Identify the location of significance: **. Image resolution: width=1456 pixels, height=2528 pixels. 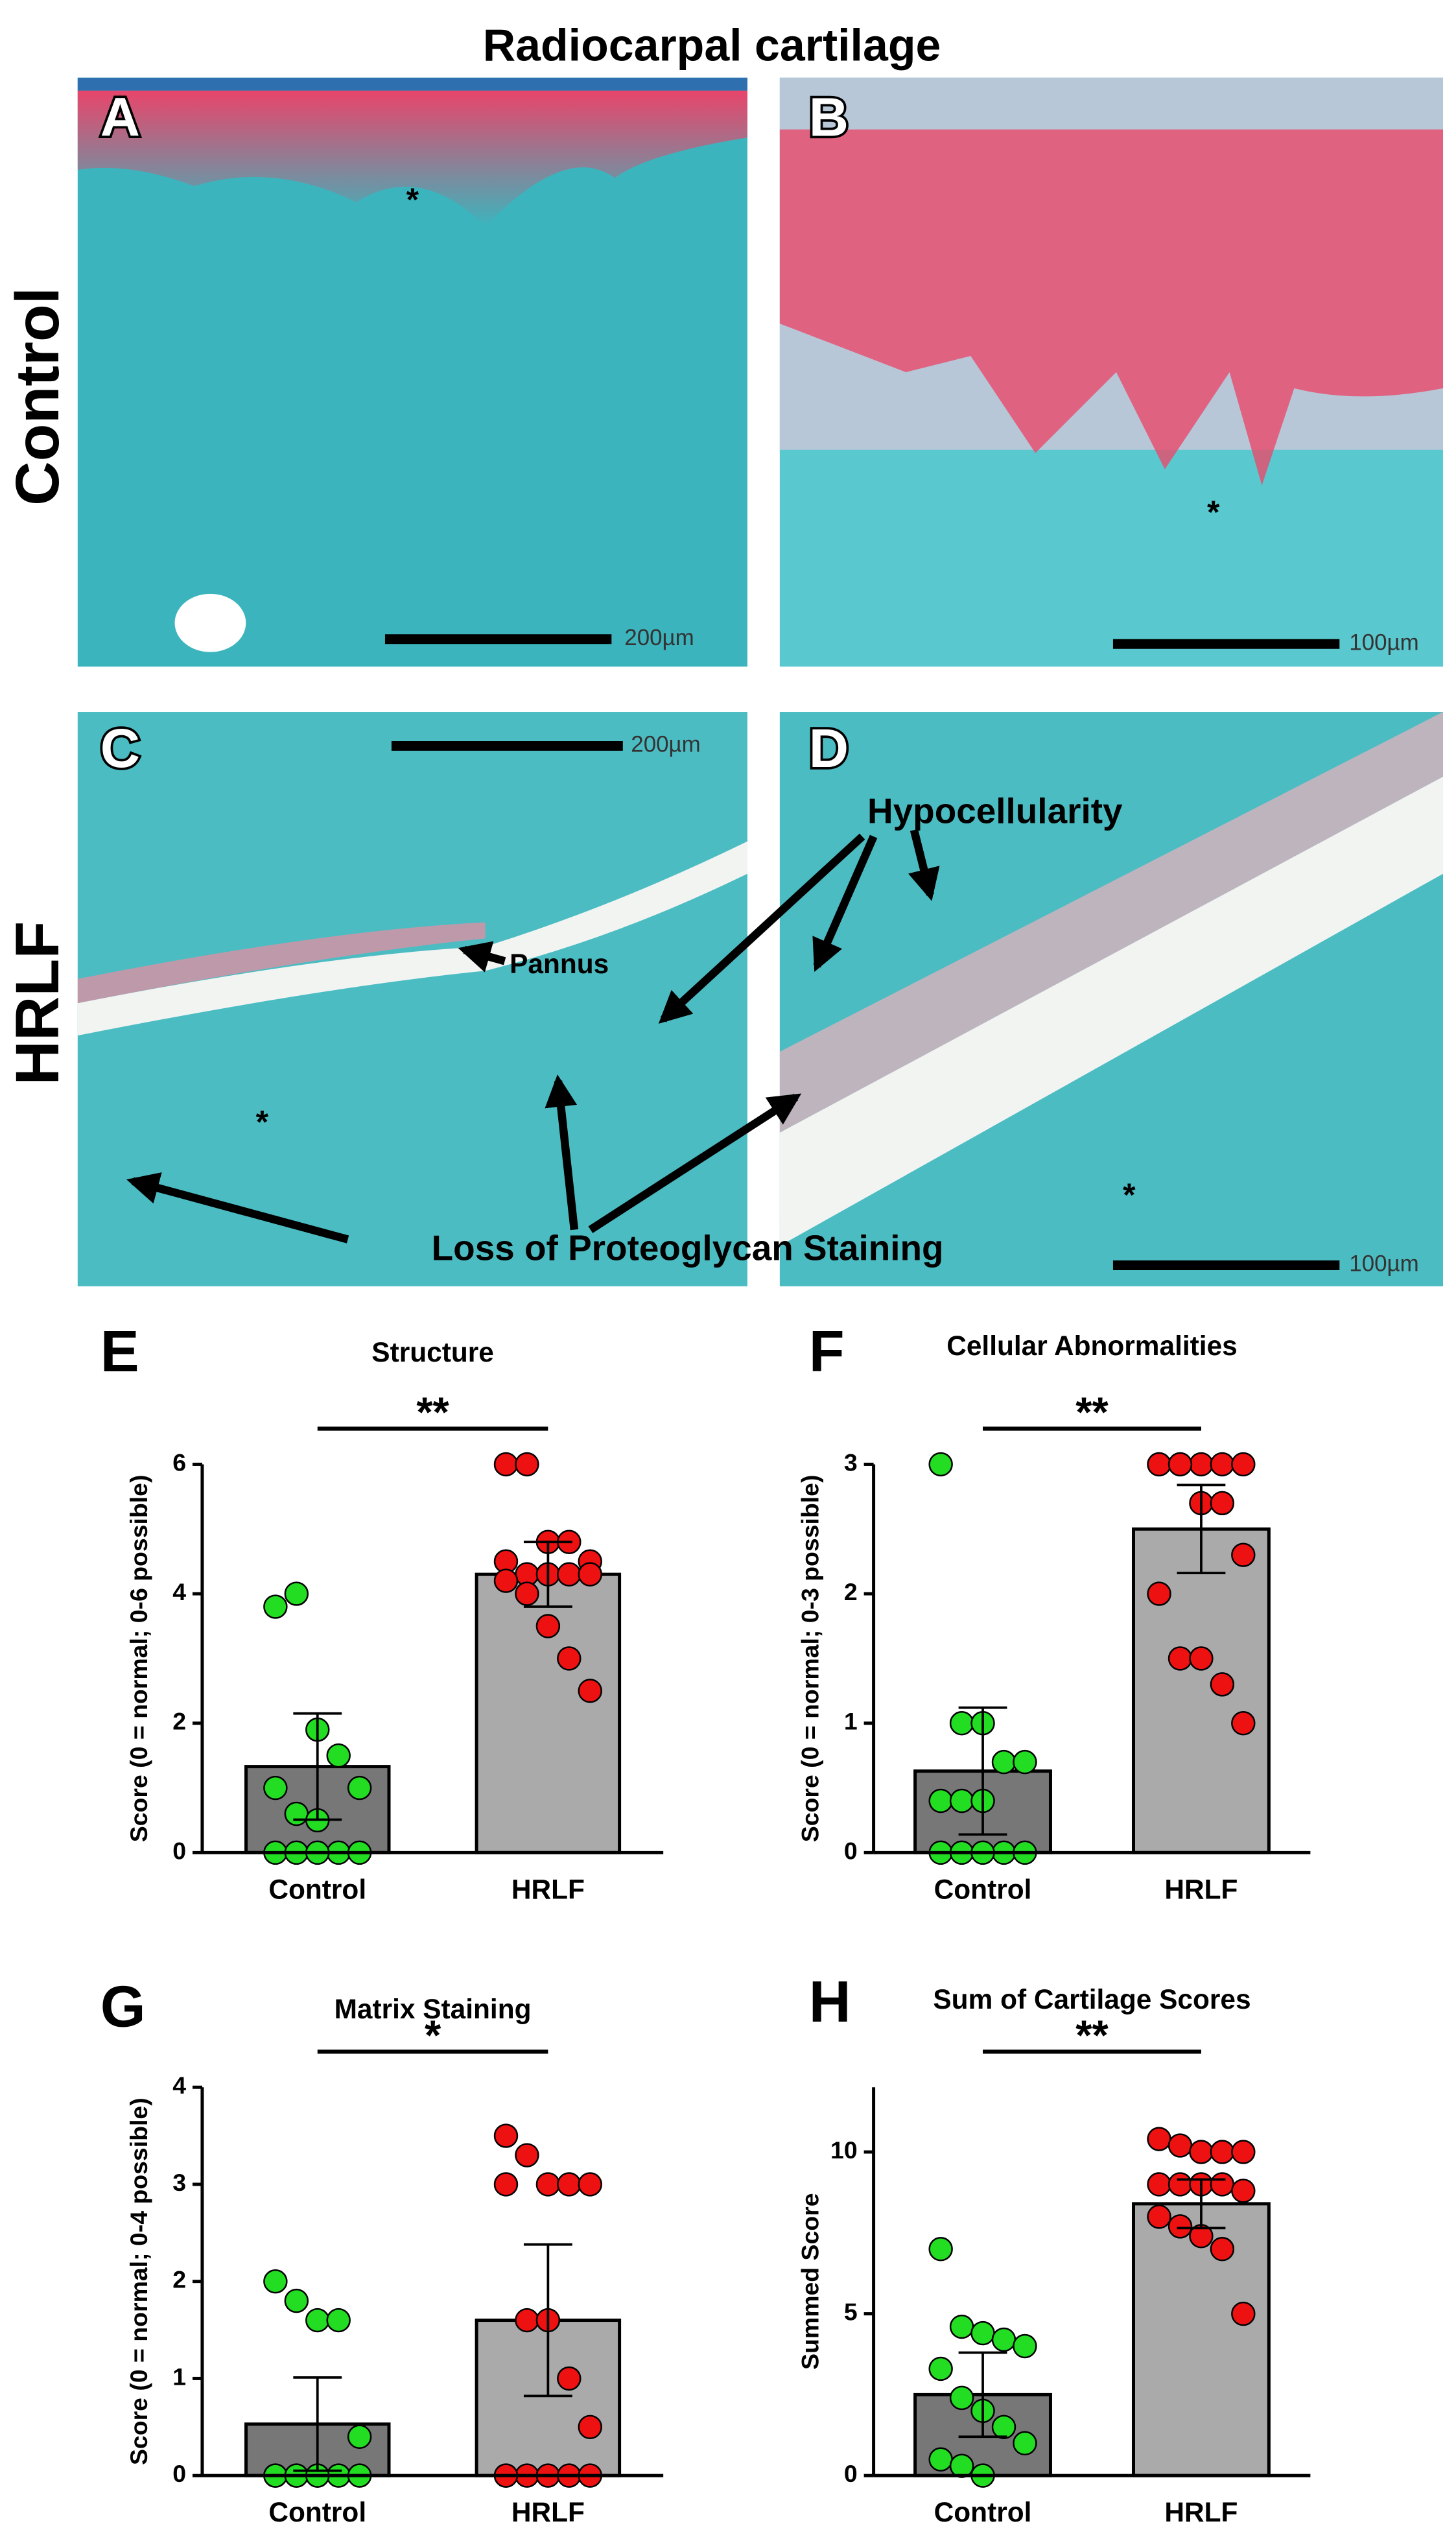
(433, 1412).